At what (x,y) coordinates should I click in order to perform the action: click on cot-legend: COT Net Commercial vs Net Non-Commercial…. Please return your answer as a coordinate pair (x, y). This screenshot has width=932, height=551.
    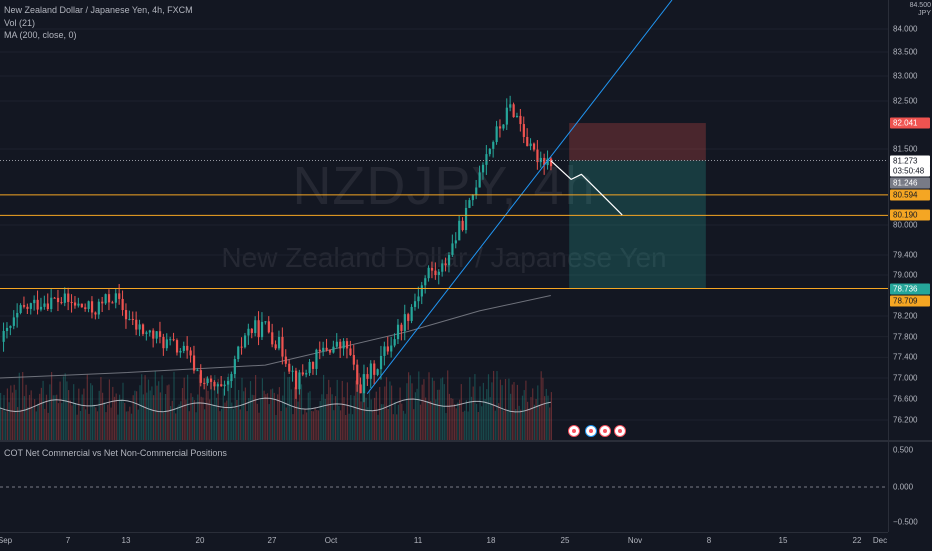
    Looking at the image, I should click on (115, 453).